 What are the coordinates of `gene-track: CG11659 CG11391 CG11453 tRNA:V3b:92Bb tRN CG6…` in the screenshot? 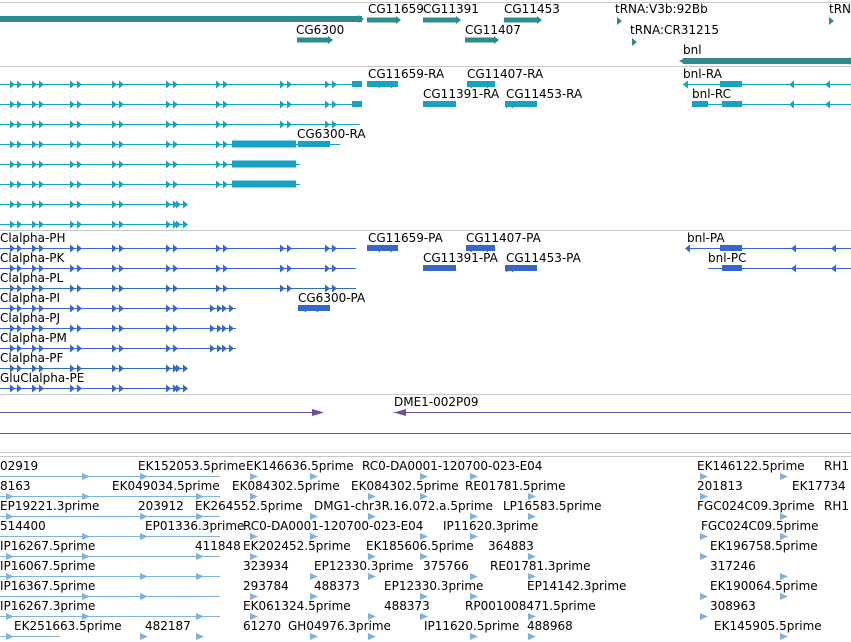 It's located at (425, 33).